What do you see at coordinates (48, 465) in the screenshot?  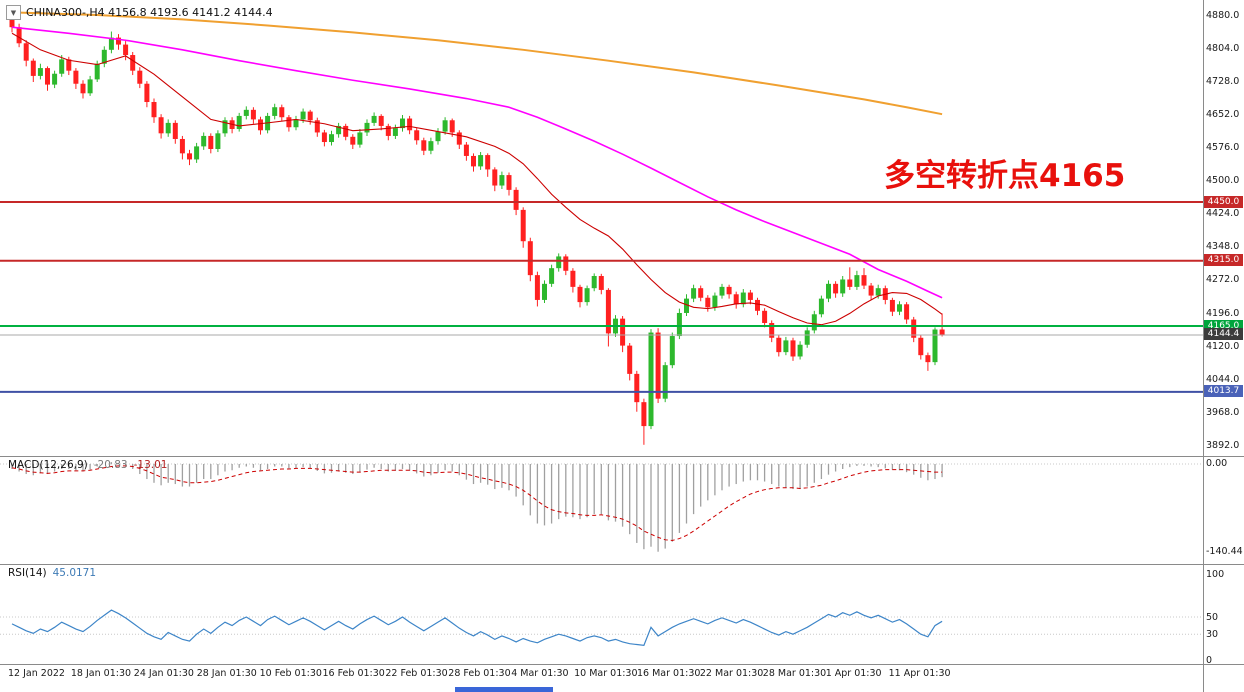 I see `macd-indicator-name: MACD(12,26,9)` at bounding box center [48, 465].